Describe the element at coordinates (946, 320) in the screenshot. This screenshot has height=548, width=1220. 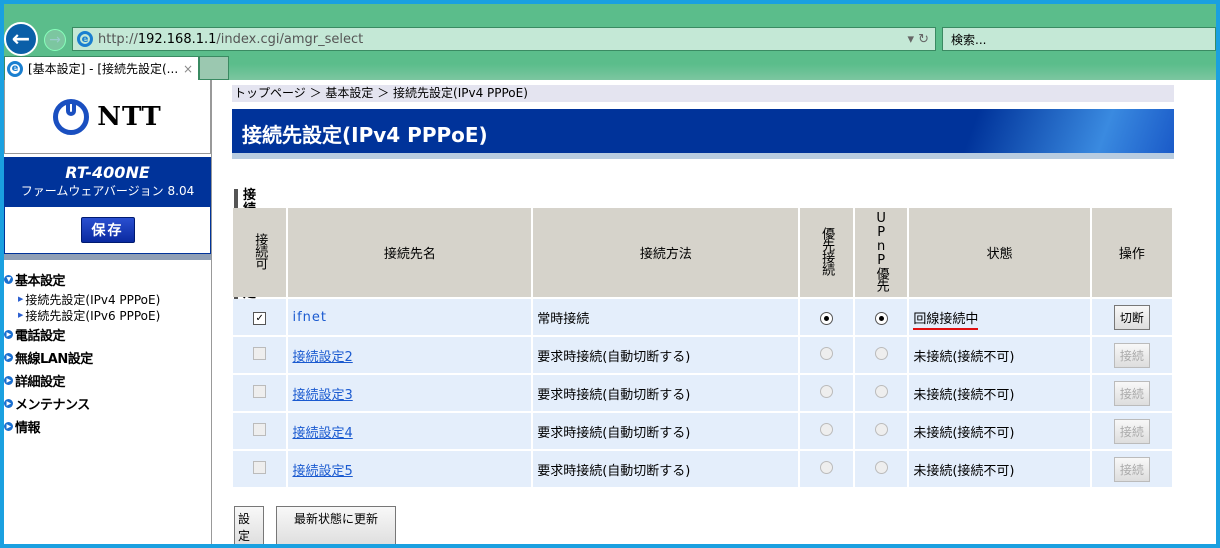
I see `status-text: 回線接続中` at that location.